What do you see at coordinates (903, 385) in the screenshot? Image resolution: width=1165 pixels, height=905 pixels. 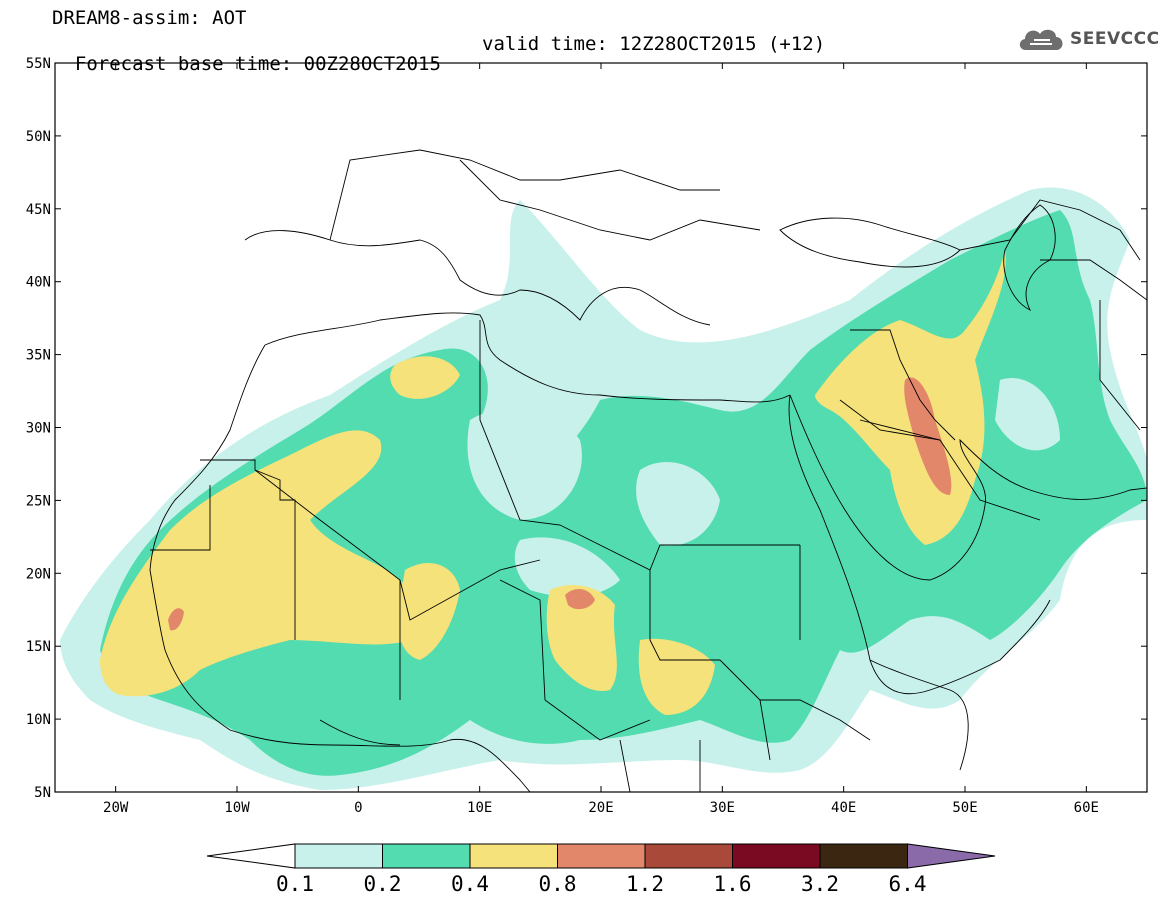 I see `border-iran-iraq` at bounding box center [903, 385].